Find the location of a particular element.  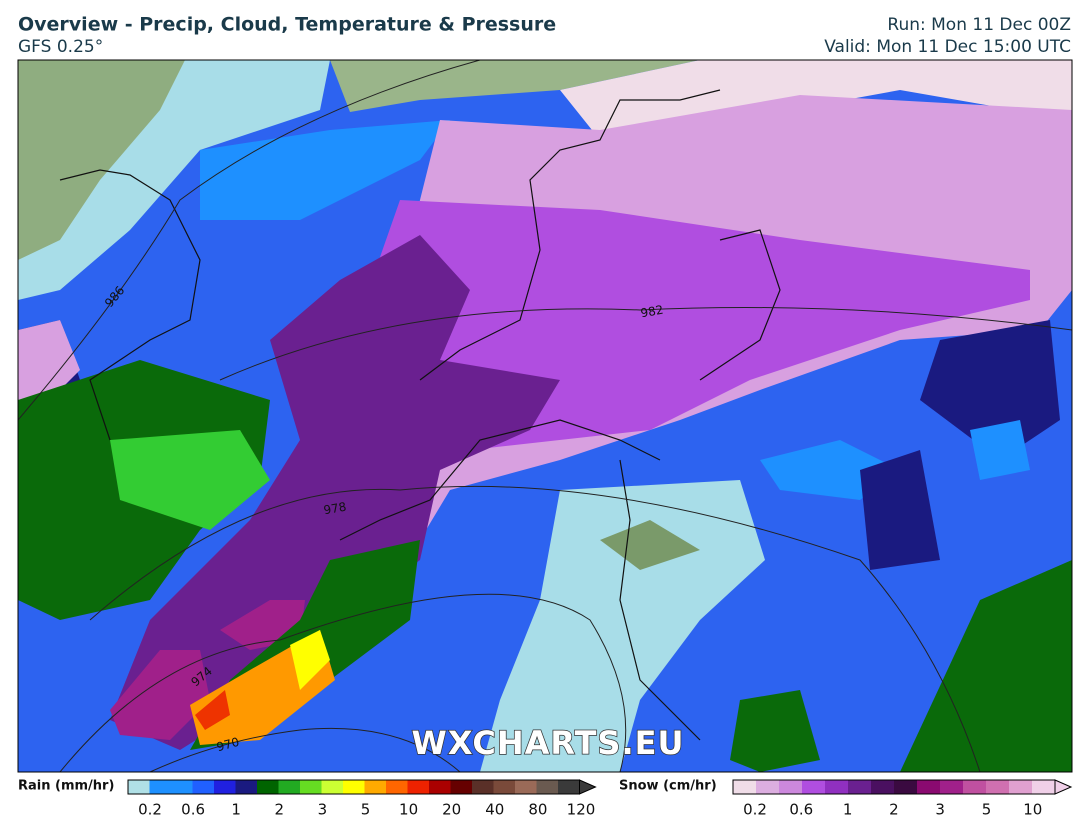

valid-time: Valid: Mon 11 Dec 15:00 UTC is located at coordinates (947, 47).